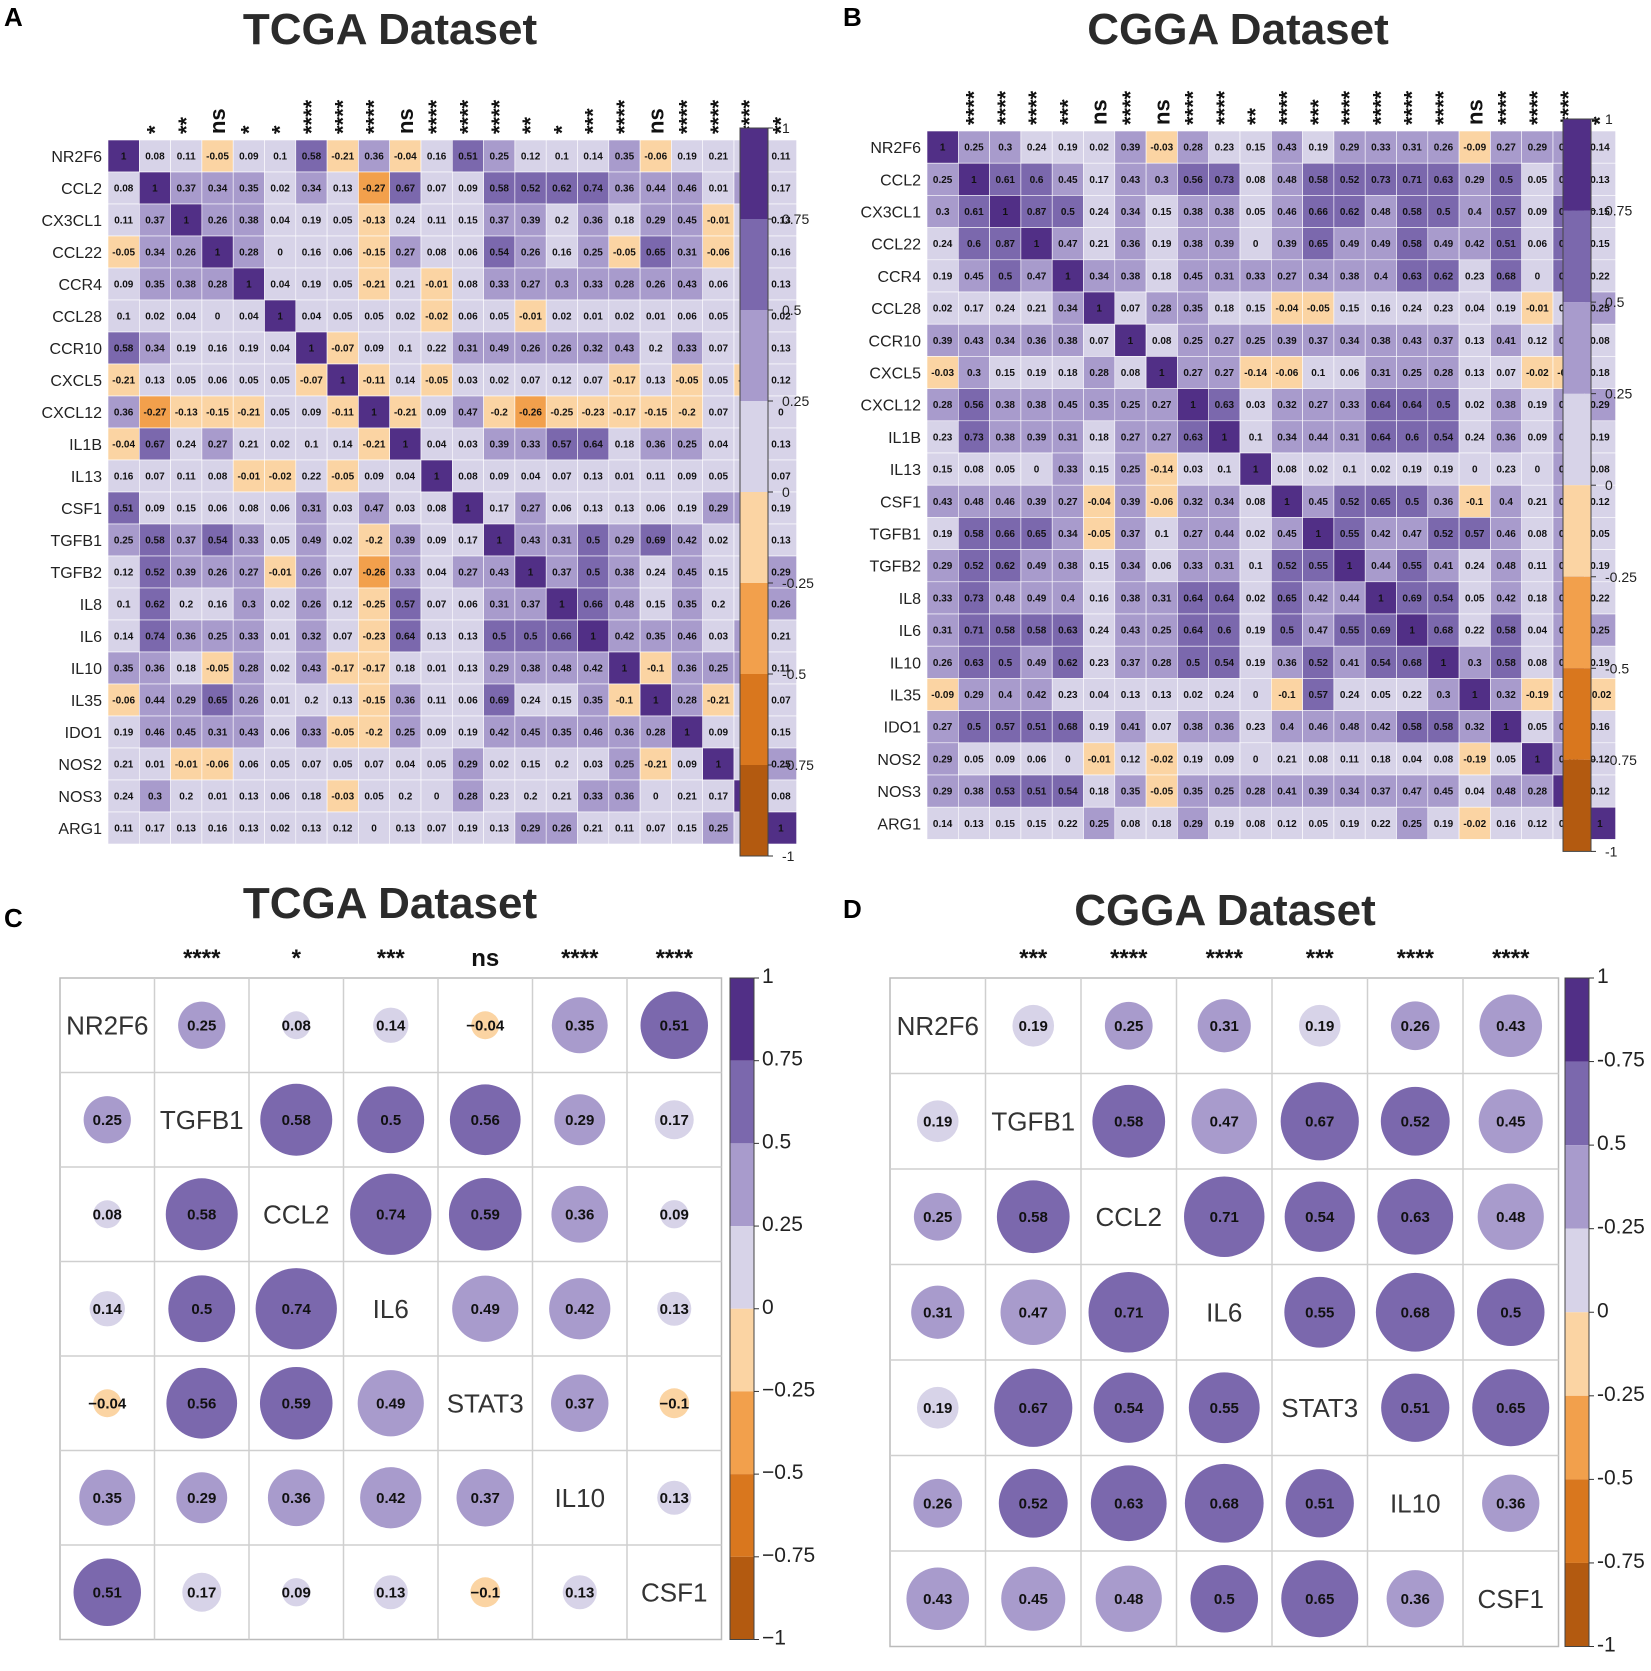 This screenshot has height=1671, width=1651. Describe the element at coordinates (343, 701) in the screenshot. I see `heatmap-cell-label: 0.13` at that location.